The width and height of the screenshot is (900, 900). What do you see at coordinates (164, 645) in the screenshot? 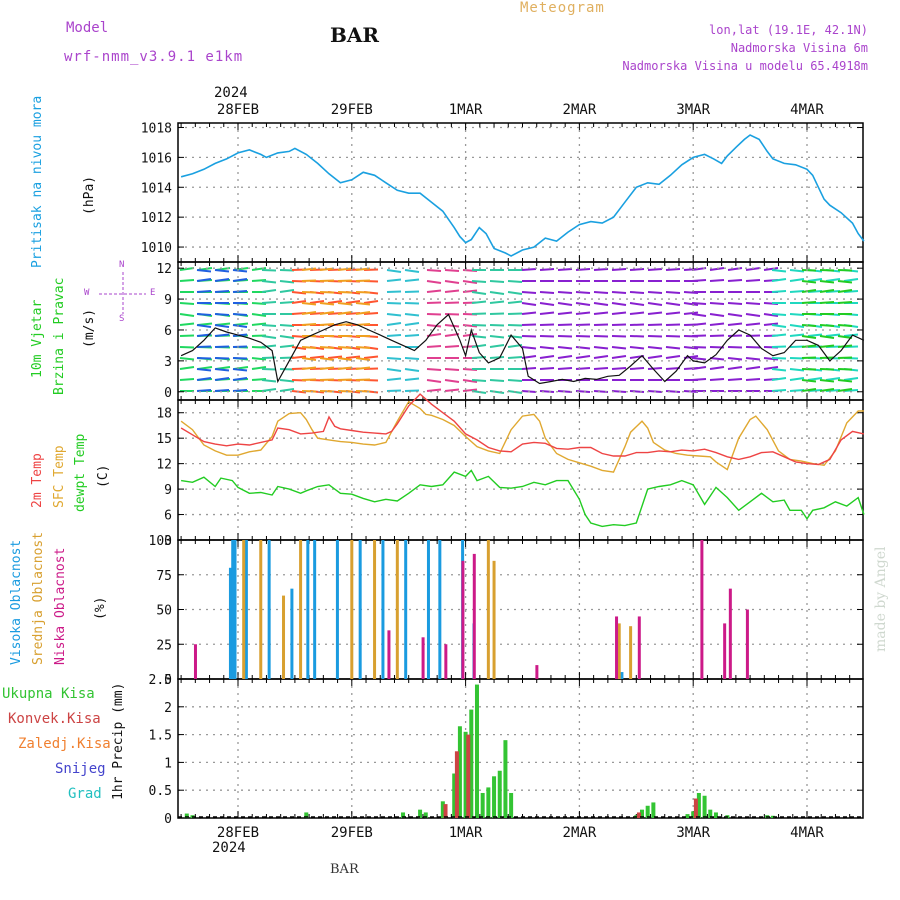
I see `y-tick-label: 25` at bounding box center [164, 645].